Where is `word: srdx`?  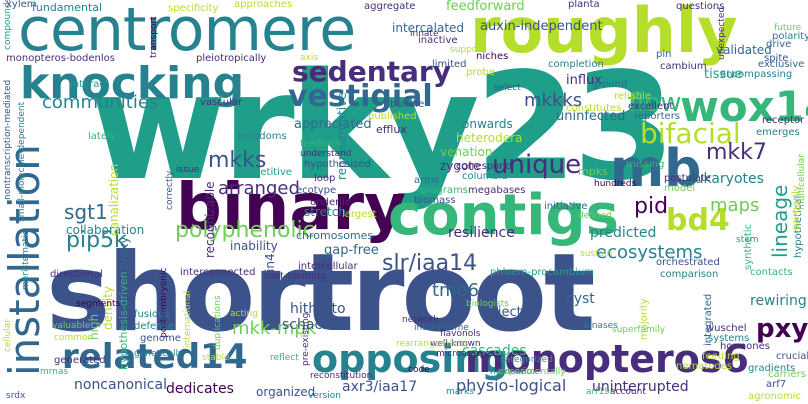 word: srdx is located at coordinates (16, 396).